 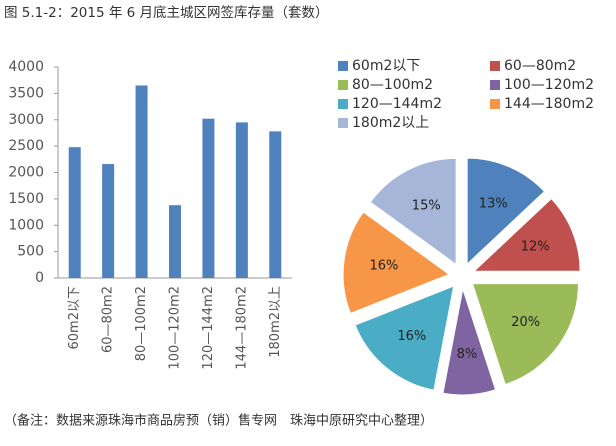 What do you see at coordinates (26, 120) in the screenshot?
I see `y-tick-label: 3000` at bounding box center [26, 120].